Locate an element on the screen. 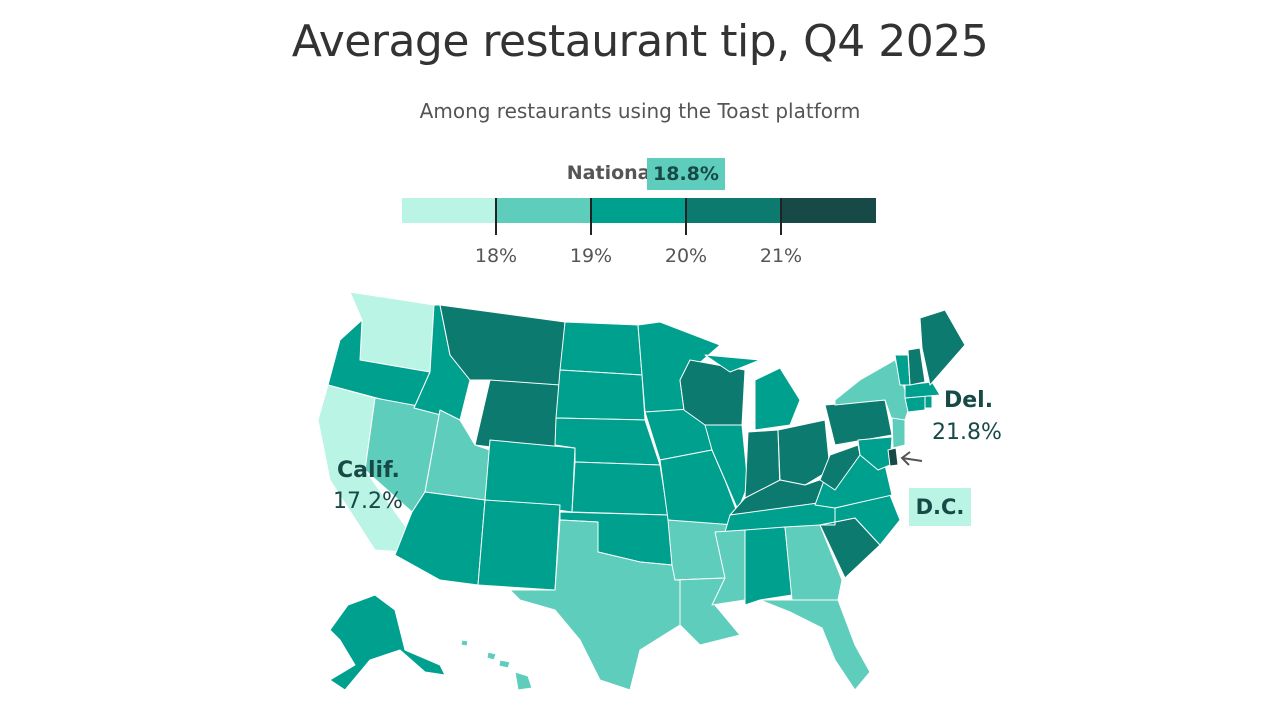 The width and height of the screenshot is (1280, 720). national-label: National is located at coordinates (611, 173).